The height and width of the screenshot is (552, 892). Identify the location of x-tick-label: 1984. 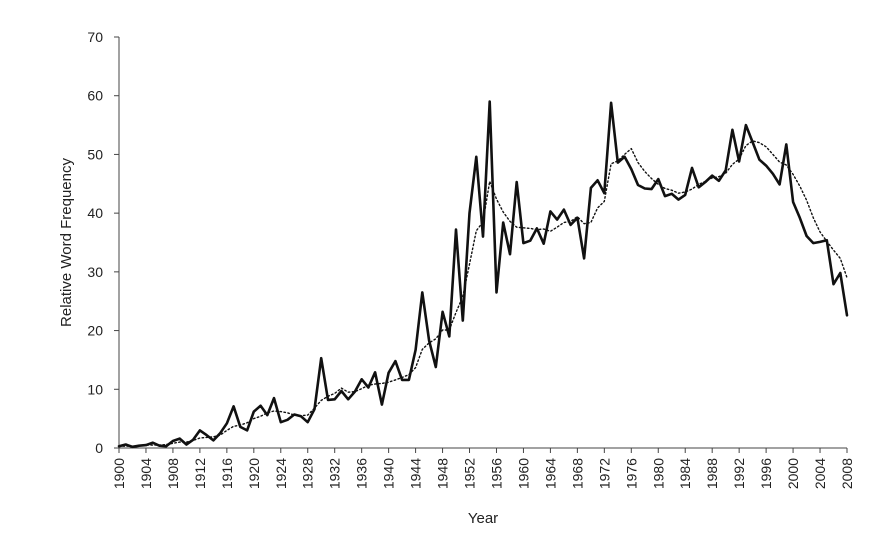
(685, 473).